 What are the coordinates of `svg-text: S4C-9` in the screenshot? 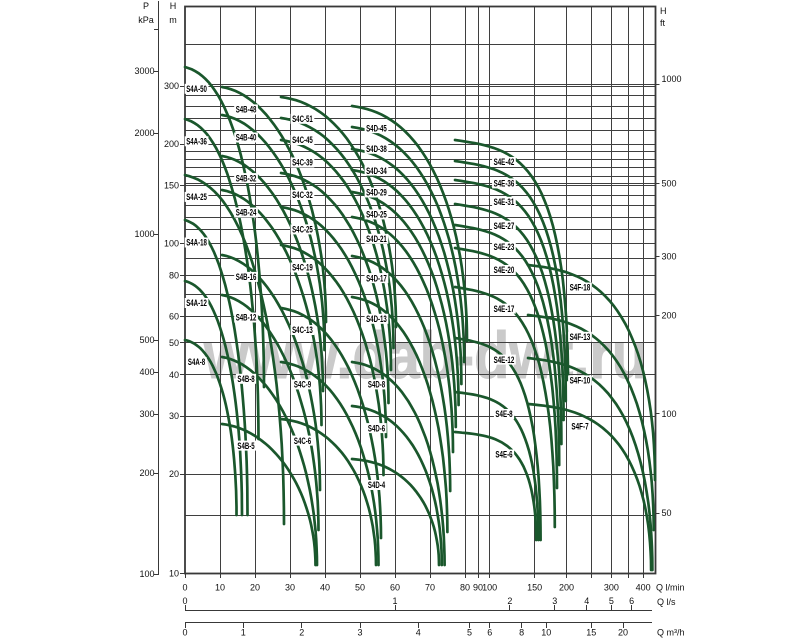 It's located at (302, 385).